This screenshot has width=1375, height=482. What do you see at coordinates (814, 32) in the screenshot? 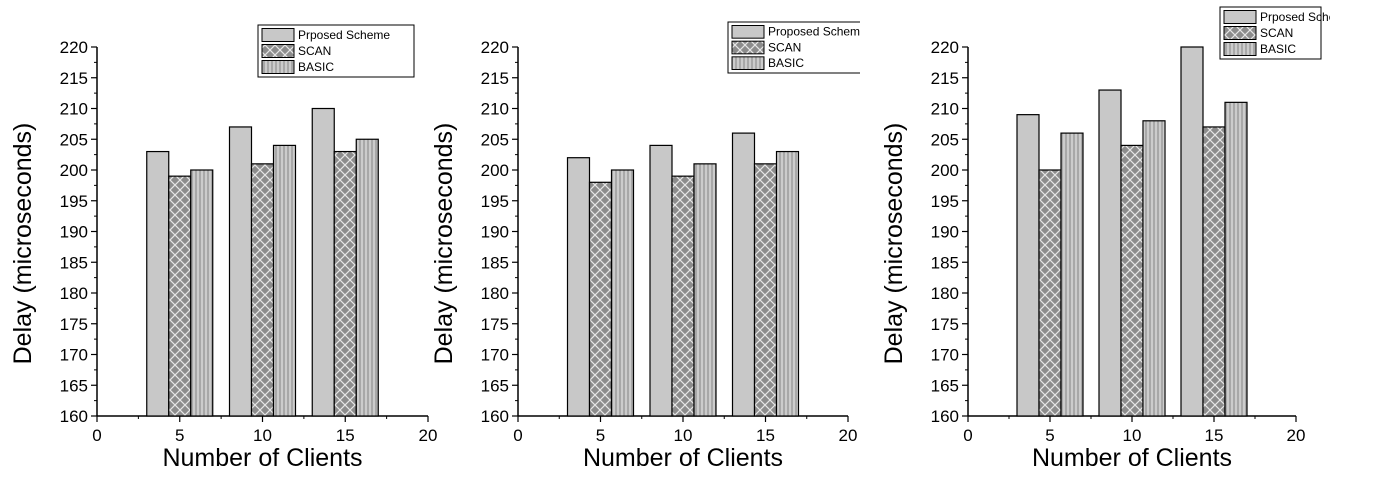
I see `legend-label: Proposed Scheme` at bounding box center [814, 32].